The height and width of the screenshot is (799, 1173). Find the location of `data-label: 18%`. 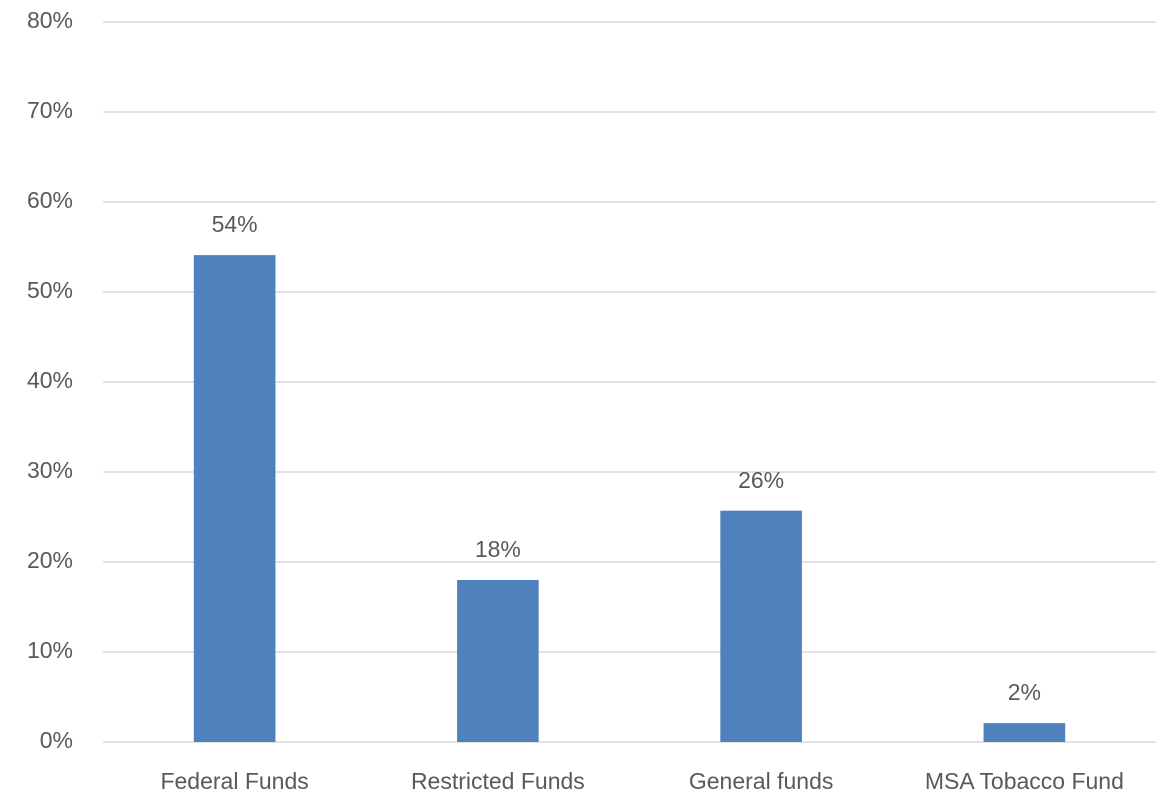

data-label: 18% is located at coordinates (498, 549).